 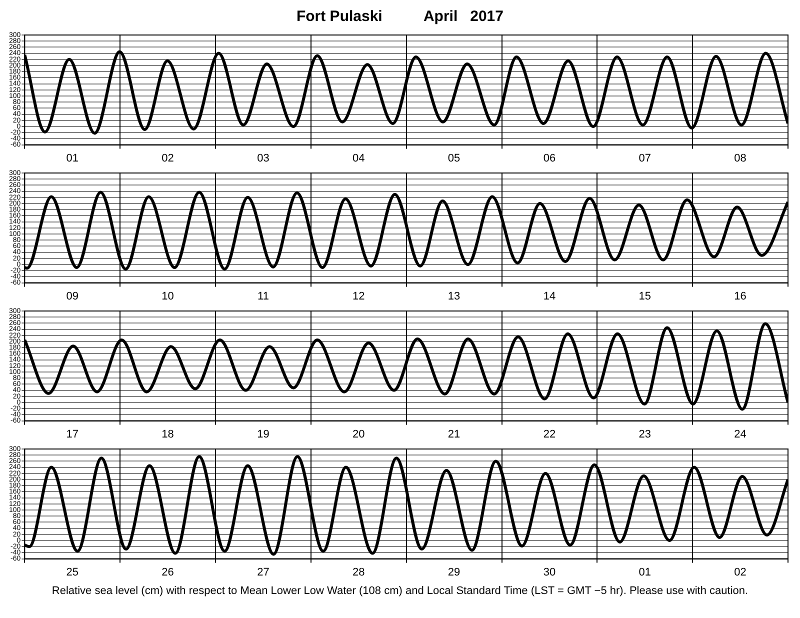 I want to click on x-tick-label: 04, so click(x=358, y=158).